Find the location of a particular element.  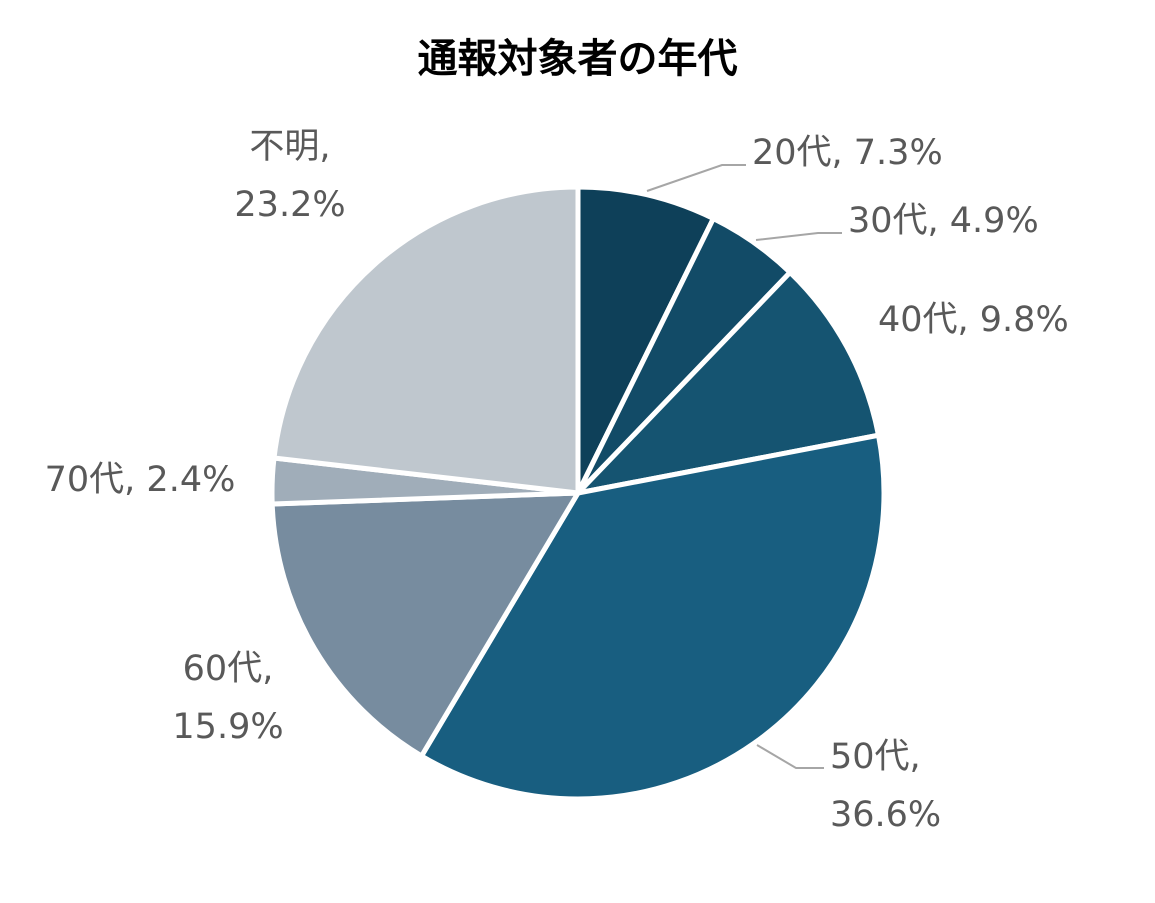

leader-lines is located at coordinates (744, 466).